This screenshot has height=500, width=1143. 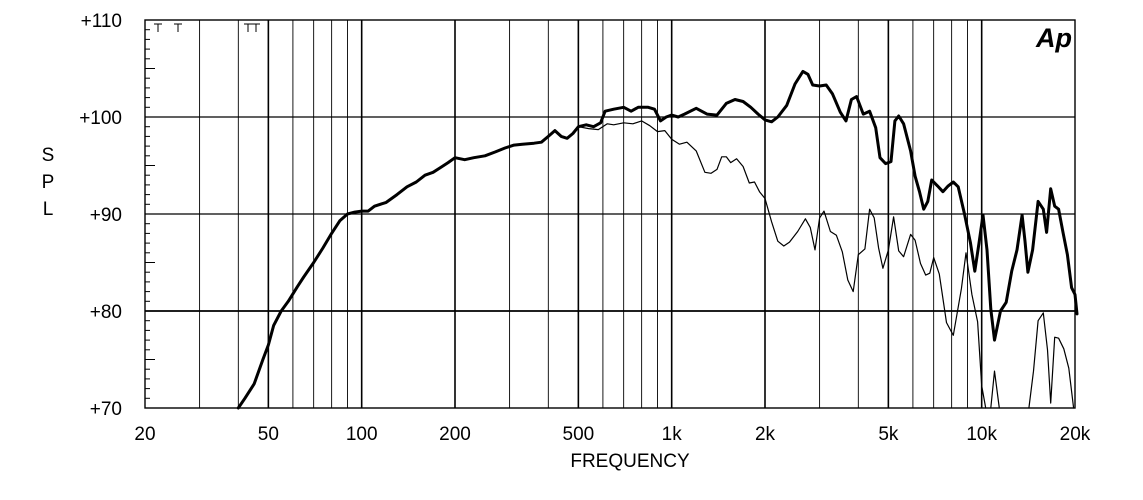 I want to click on ap-logo: Ap, so click(x=1053, y=38).